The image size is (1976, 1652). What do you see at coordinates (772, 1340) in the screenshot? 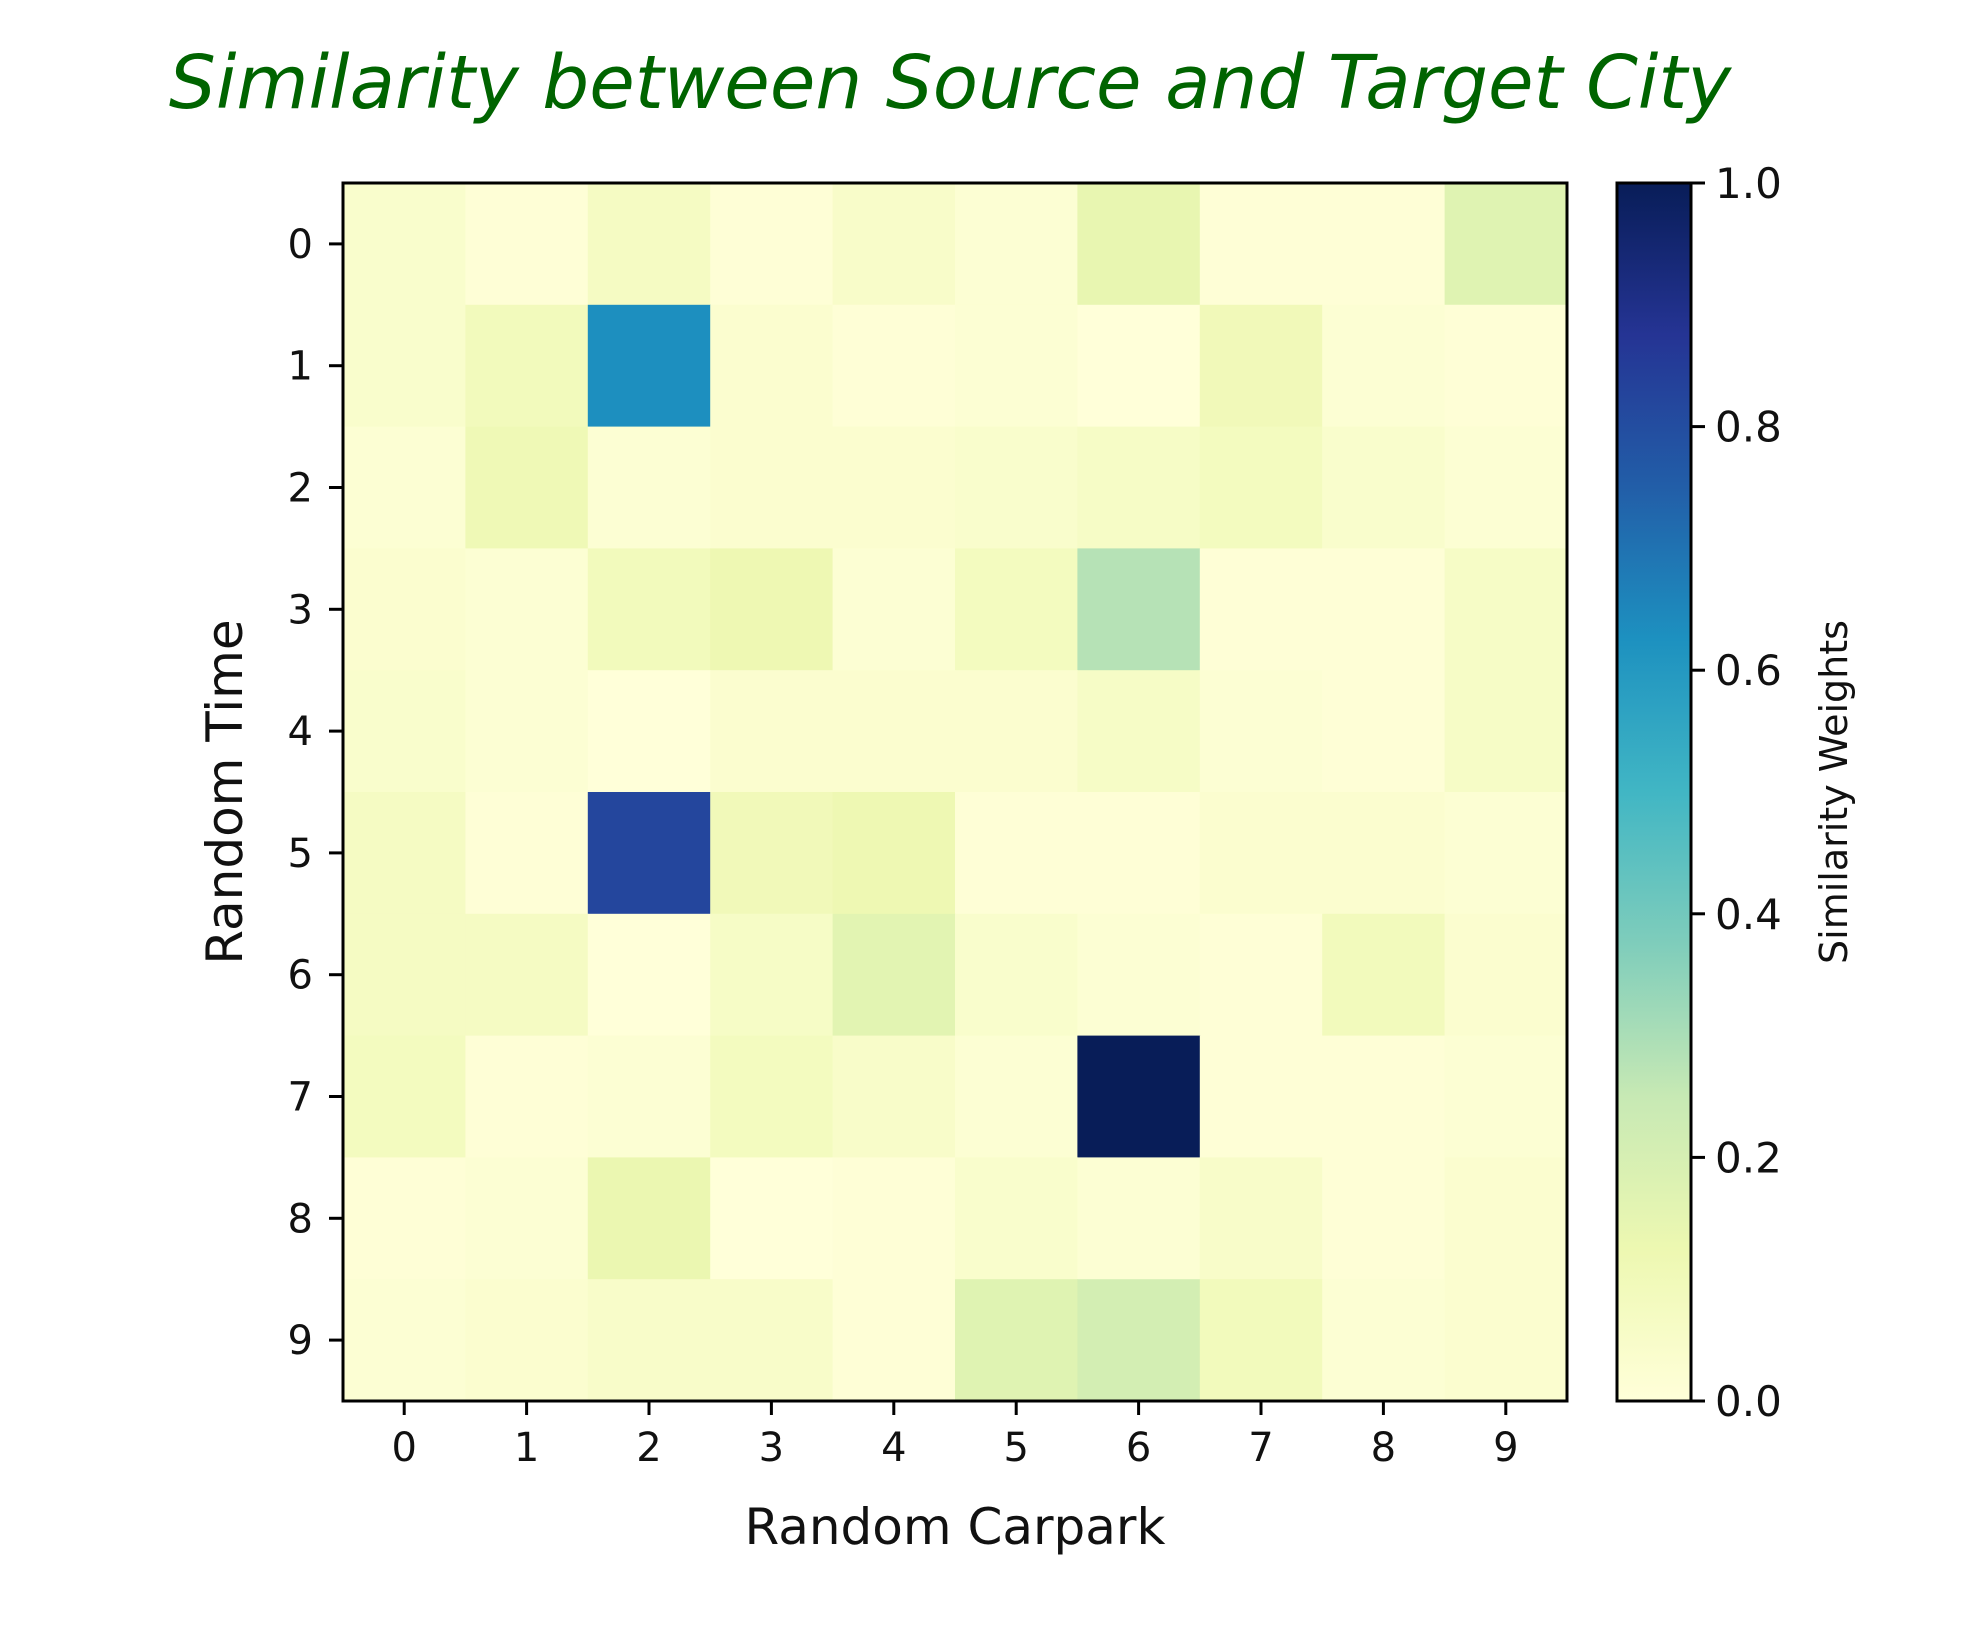
I see `heatmap-cell-r9-c3` at bounding box center [772, 1340].